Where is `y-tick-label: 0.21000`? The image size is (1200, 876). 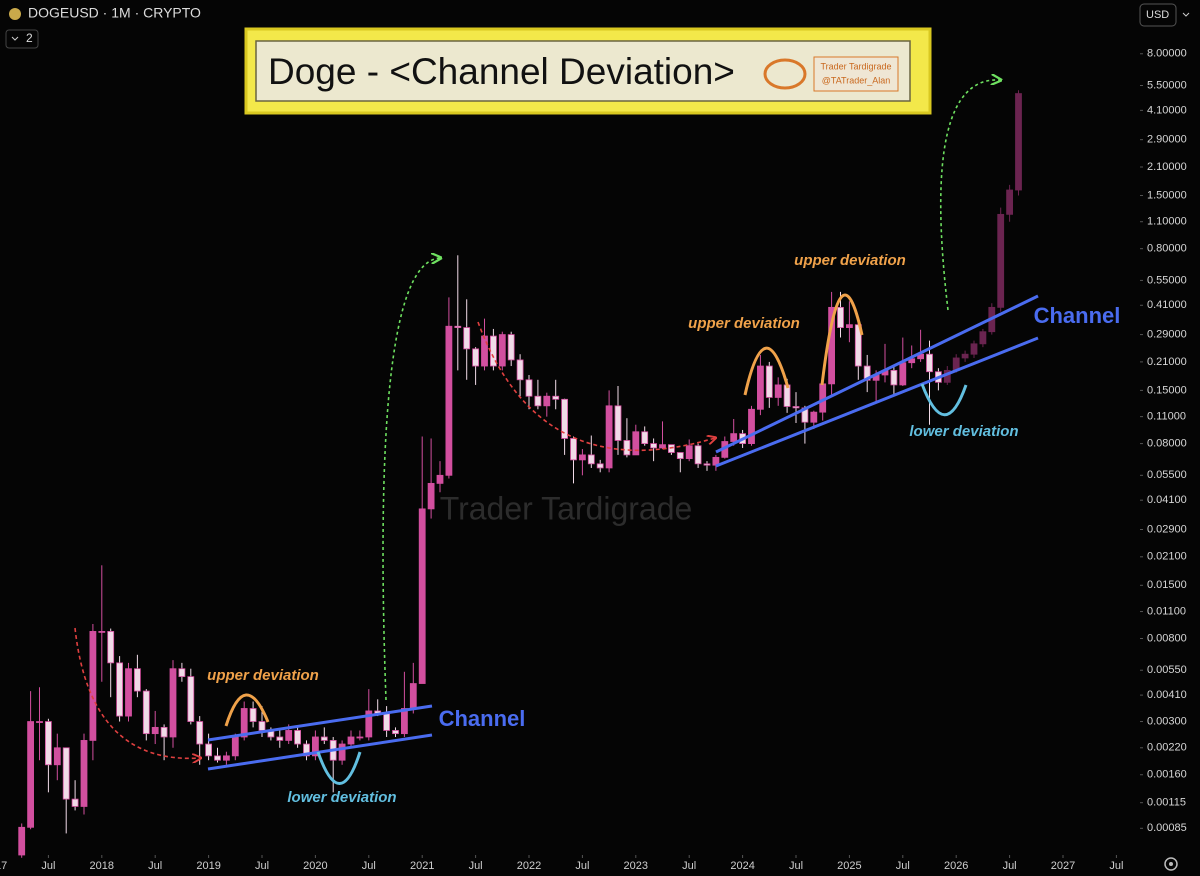
y-tick-label: 0.21000 is located at coordinates (1167, 362).